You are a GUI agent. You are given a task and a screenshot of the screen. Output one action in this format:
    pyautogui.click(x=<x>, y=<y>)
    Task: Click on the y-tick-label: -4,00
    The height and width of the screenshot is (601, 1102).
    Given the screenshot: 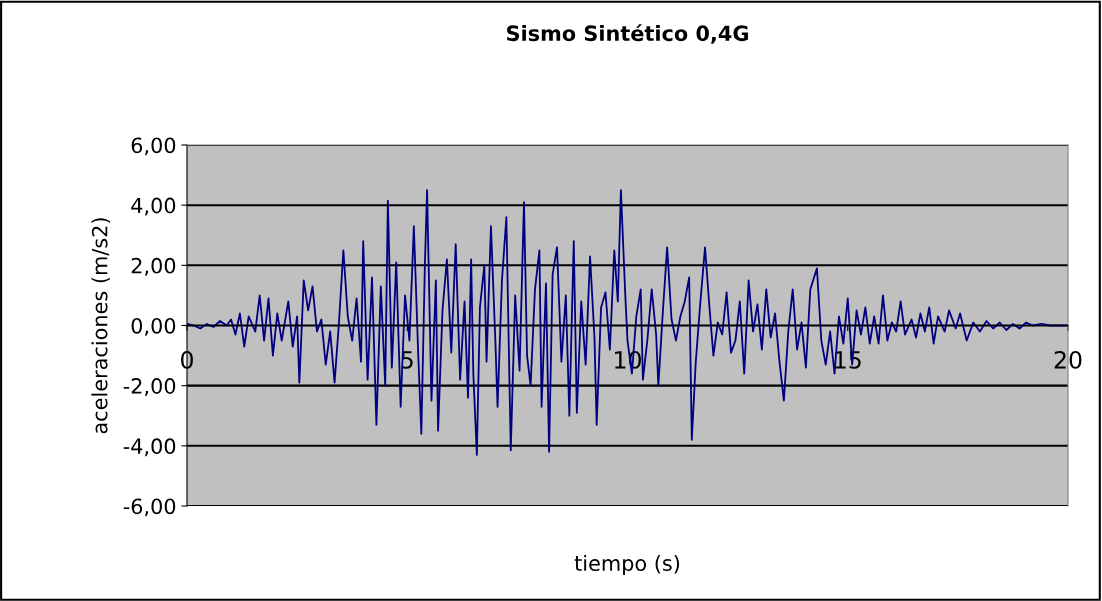 What is the action you would take?
    pyautogui.click(x=149, y=447)
    